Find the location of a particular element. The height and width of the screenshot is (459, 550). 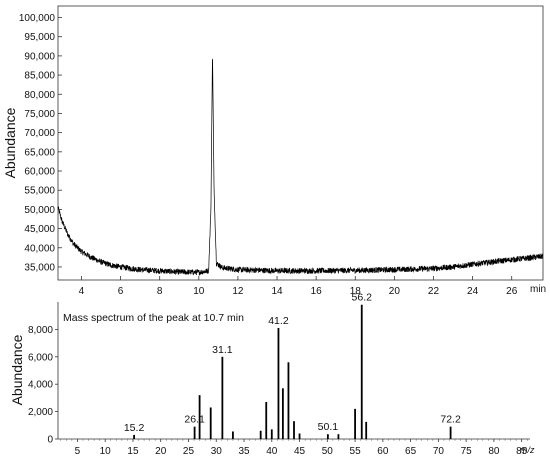

chromatogram-x-tick-label: 8 is located at coordinates (160, 291).